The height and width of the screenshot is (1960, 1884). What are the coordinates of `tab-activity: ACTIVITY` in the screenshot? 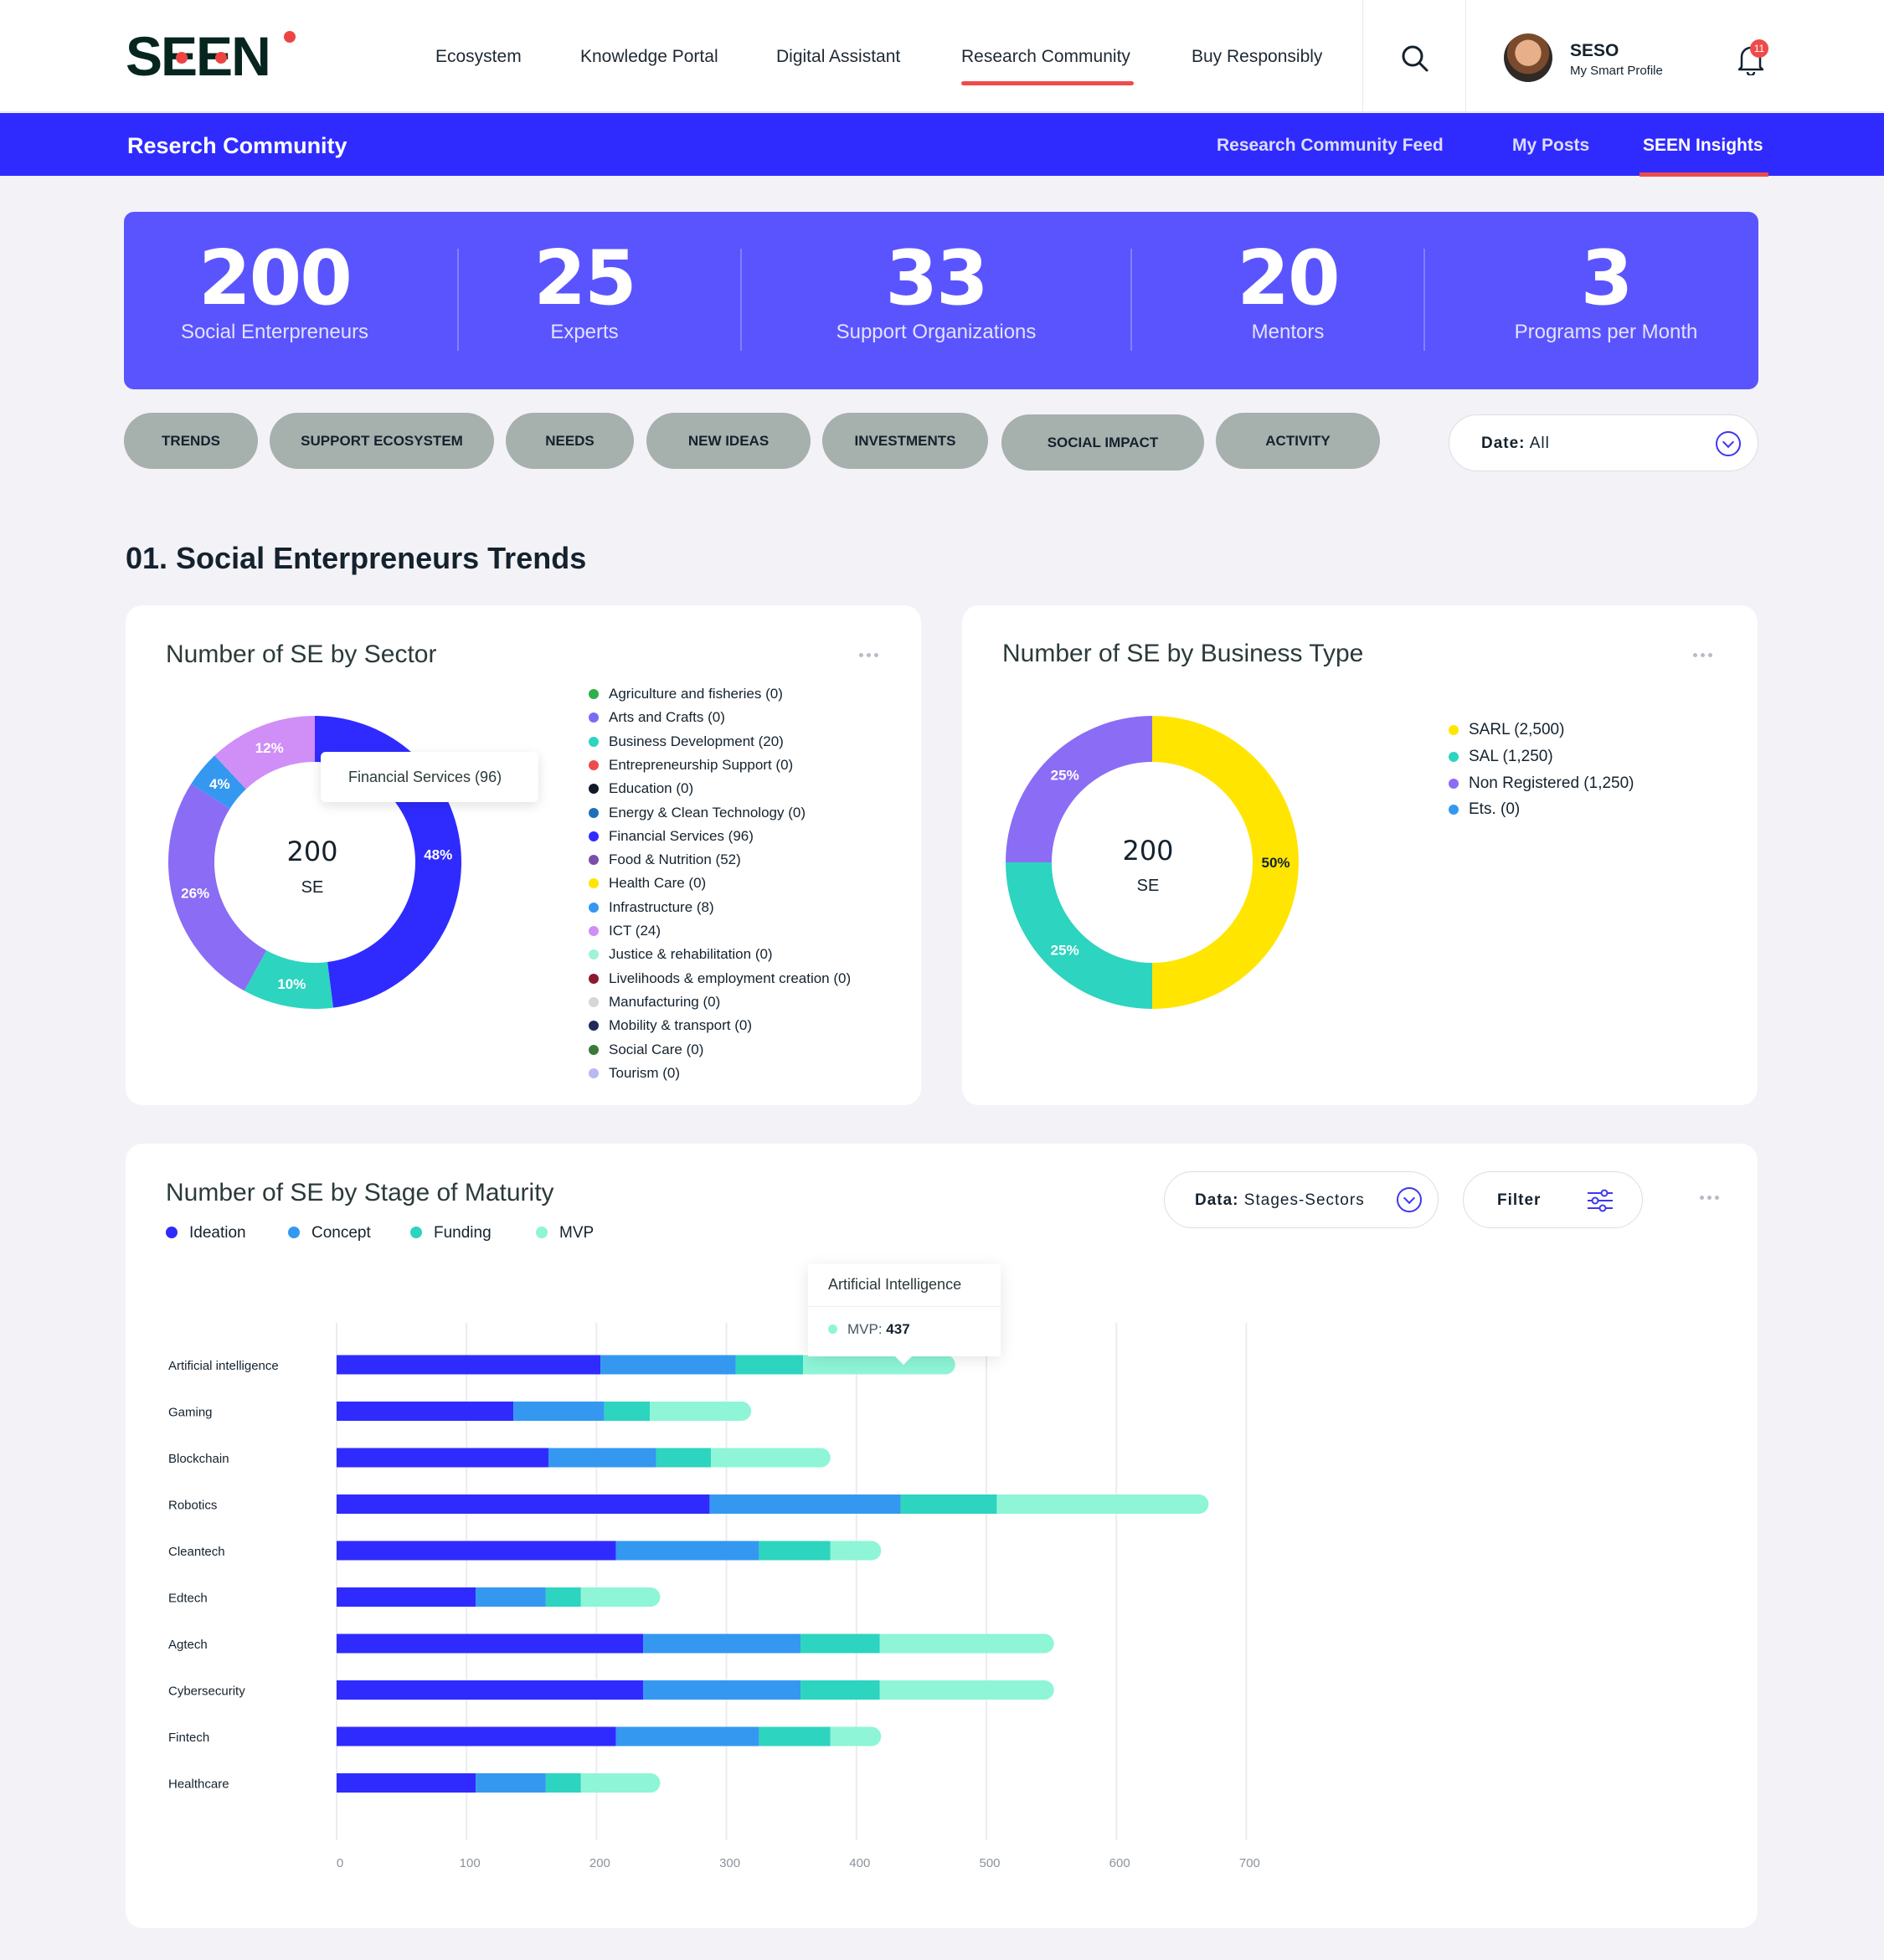 It's located at (1298, 441).